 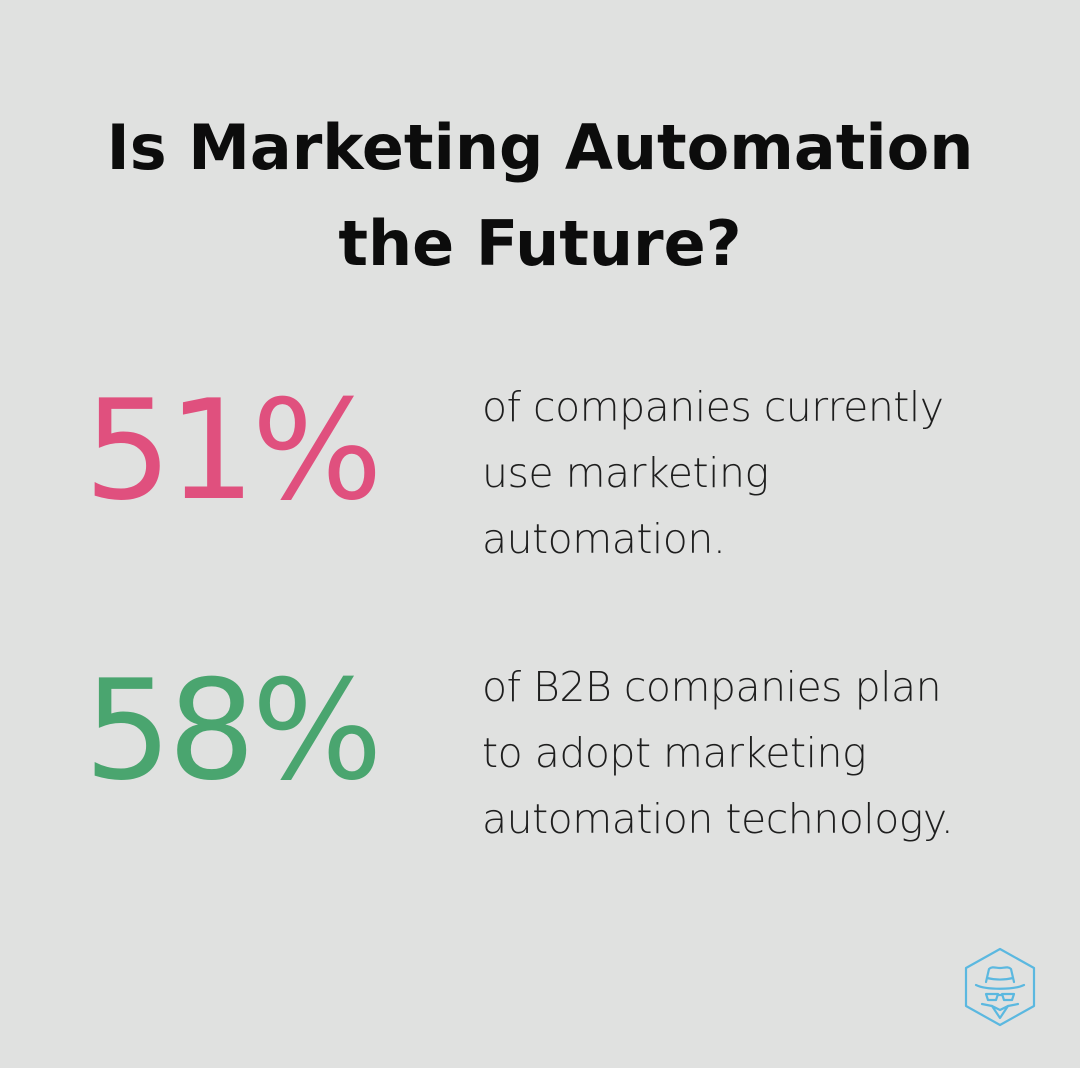 I want to click on stat-value: 51%, so click(x=233, y=450).